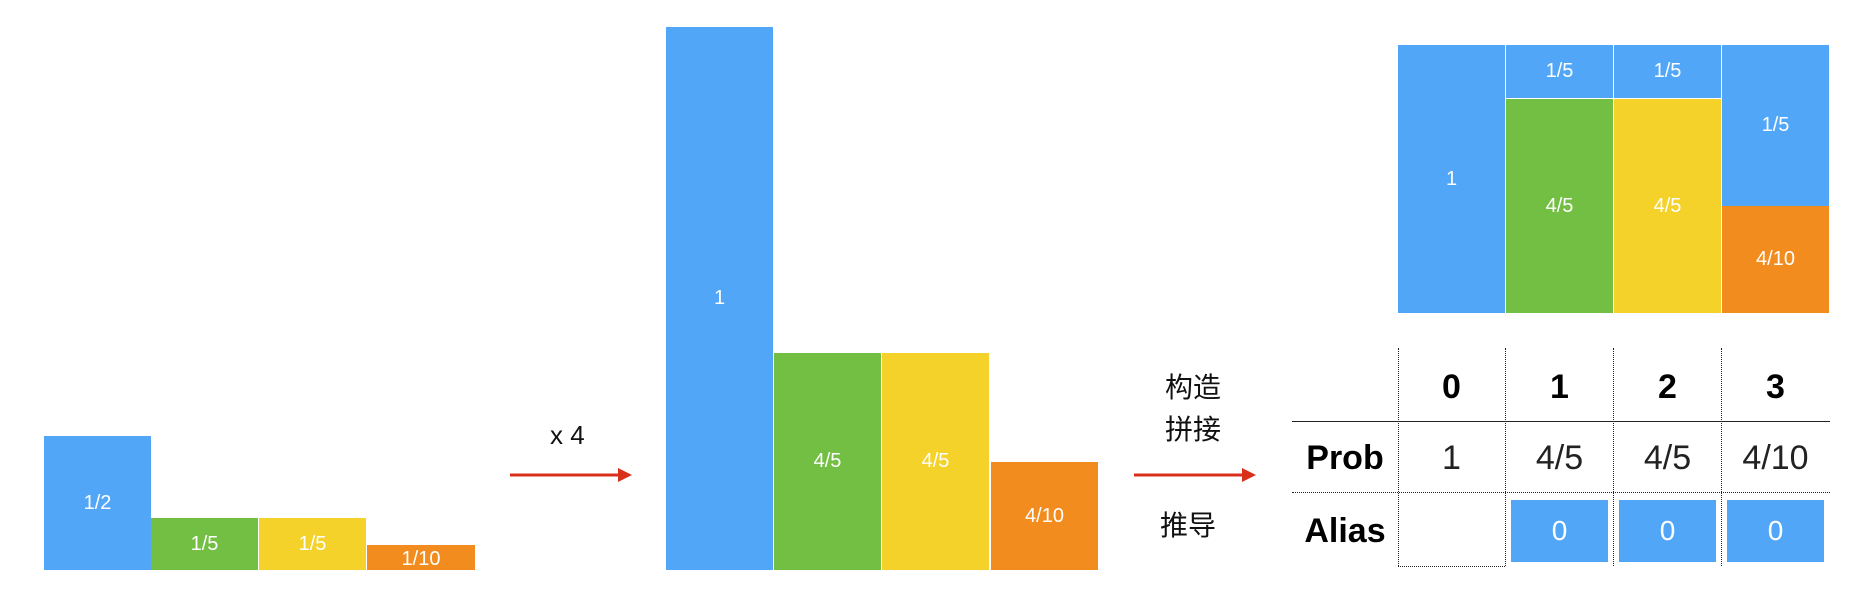 This screenshot has width=1866, height=608. I want to click on arrow2-label-bottom: 推导, so click(1188, 525).